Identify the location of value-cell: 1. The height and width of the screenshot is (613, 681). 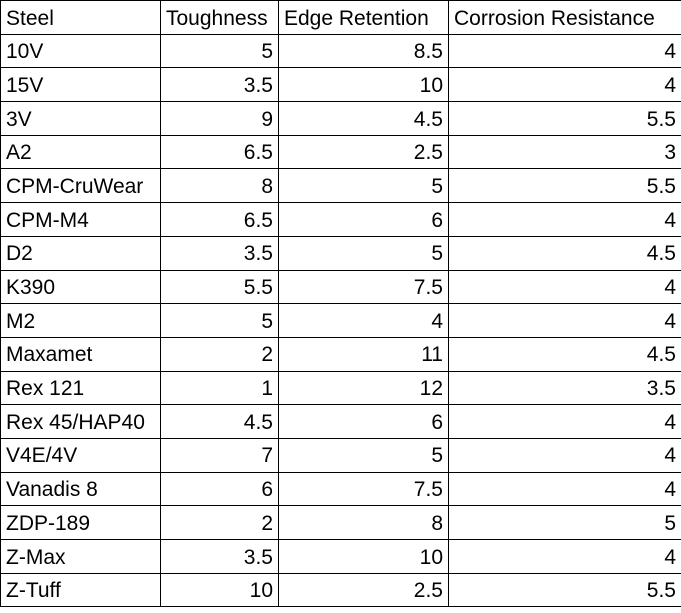
(219, 388).